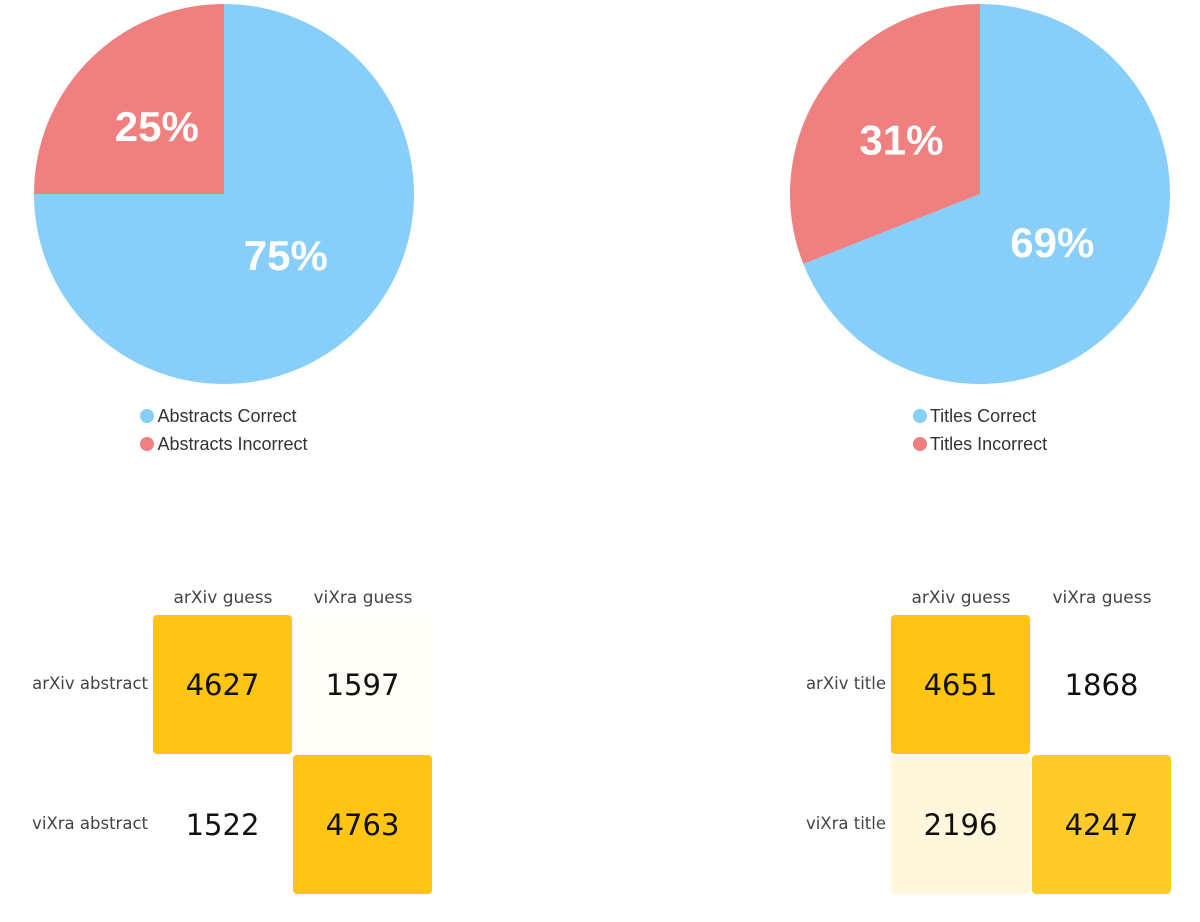 This screenshot has height=922, width=1200. I want to click on legend-item-abstracts-correct: Abstracts Correct, so click(223, 416).